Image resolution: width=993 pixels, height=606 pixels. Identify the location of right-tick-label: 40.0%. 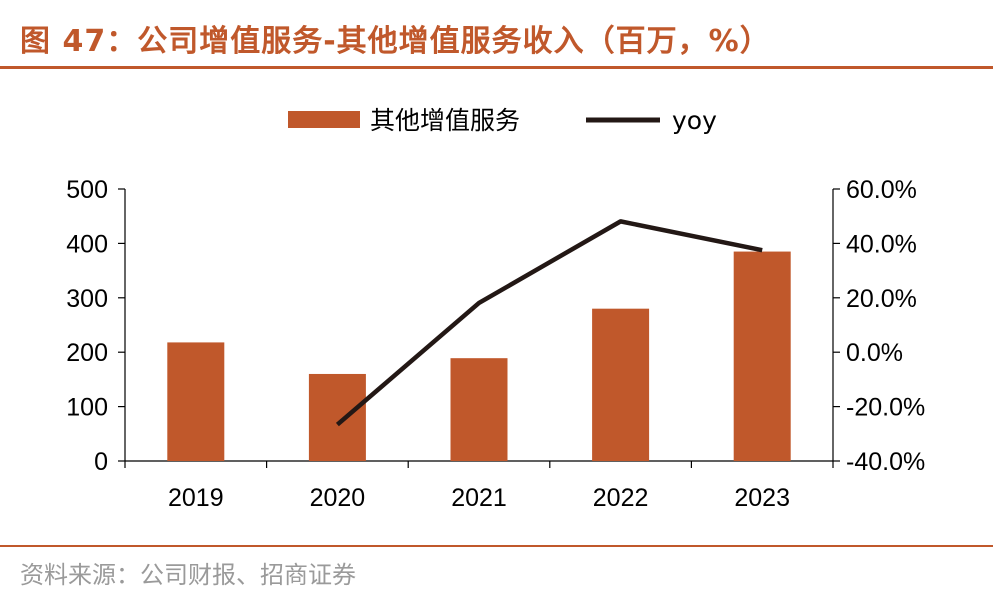
(881, 244).